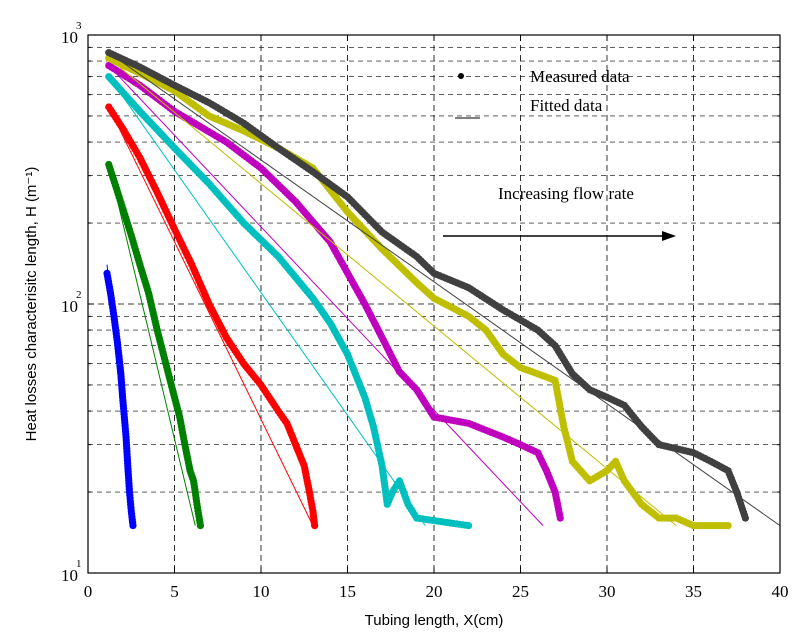 The image size is (798, 638). I want to click on x-tick-label: 25, so click(520, 591).